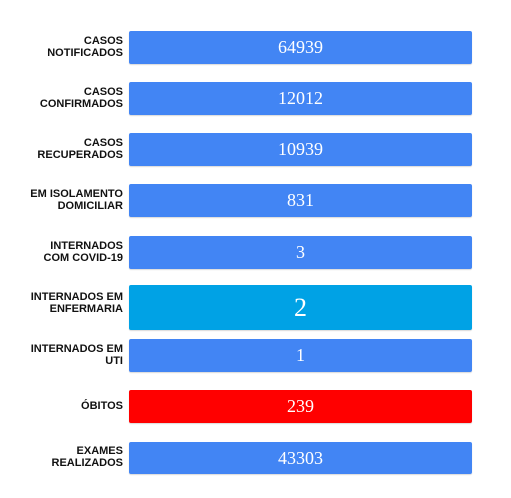 The image size is (511, 498). I want to click on stat-bar: 3, so click(300, 252).